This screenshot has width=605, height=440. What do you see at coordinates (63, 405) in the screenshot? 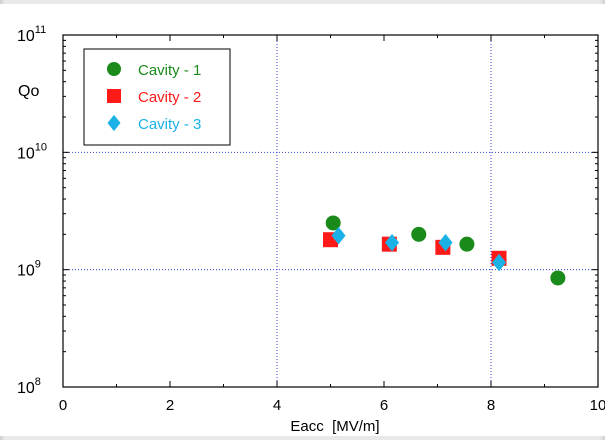
I see `x-tick-label: 0` at bounding box center [63, 405].